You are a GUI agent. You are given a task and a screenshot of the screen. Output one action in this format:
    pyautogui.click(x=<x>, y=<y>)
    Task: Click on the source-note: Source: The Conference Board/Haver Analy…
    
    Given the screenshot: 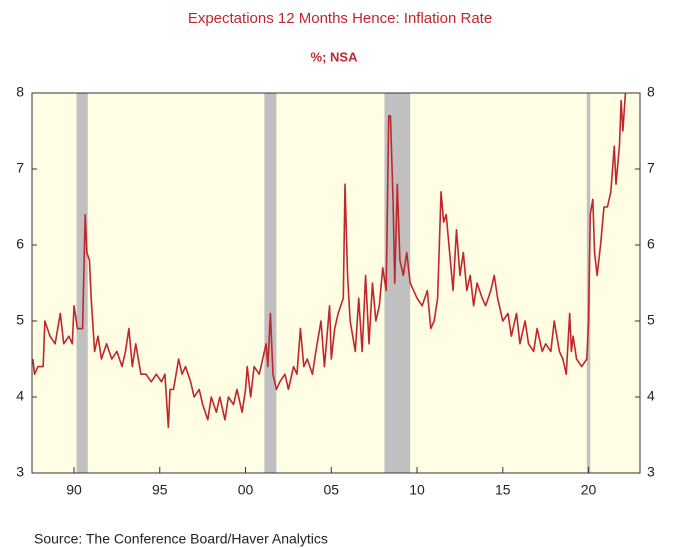 What is the action you would take?
    pyautogui.click(x=181, y=539)
    